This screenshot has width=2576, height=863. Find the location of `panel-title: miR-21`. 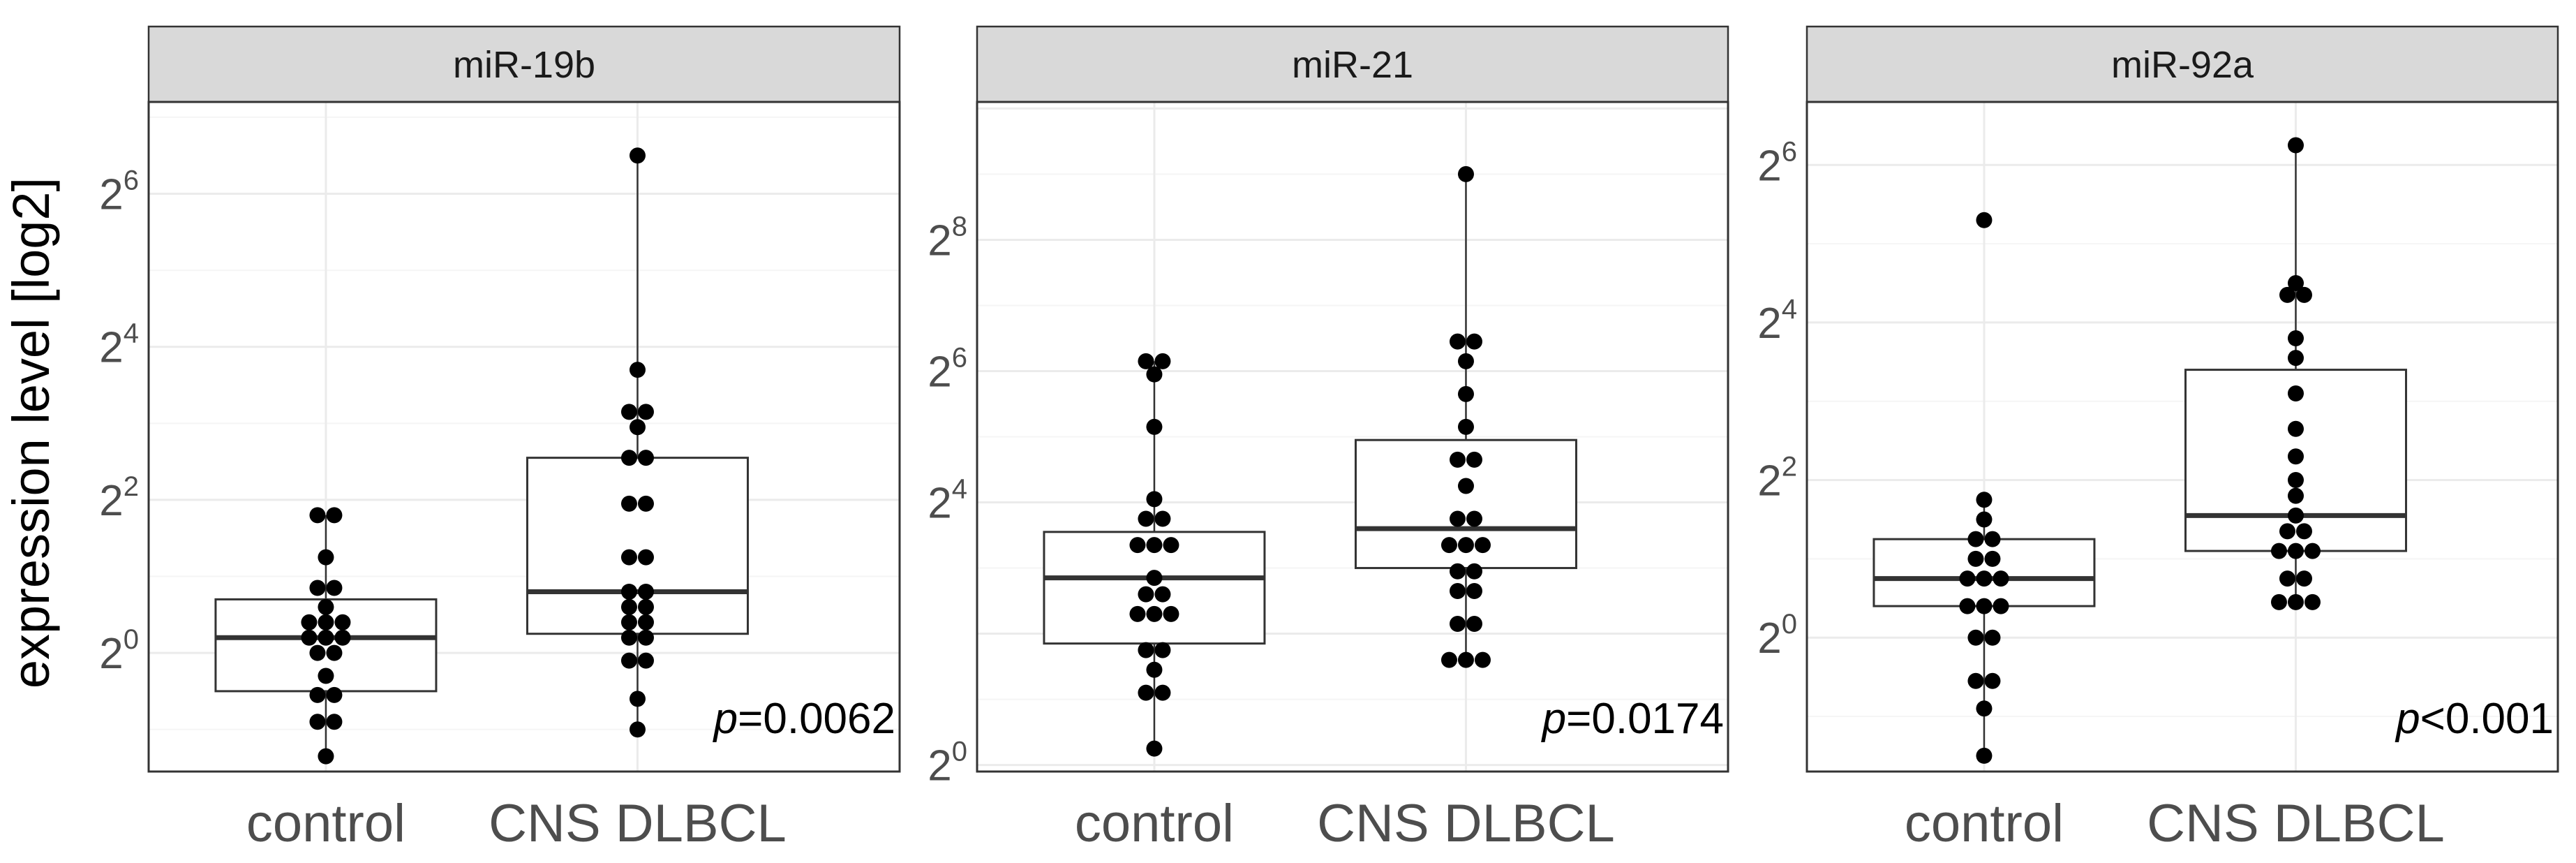

panel-title: miR-21 is located at coordinates (1353, 65).